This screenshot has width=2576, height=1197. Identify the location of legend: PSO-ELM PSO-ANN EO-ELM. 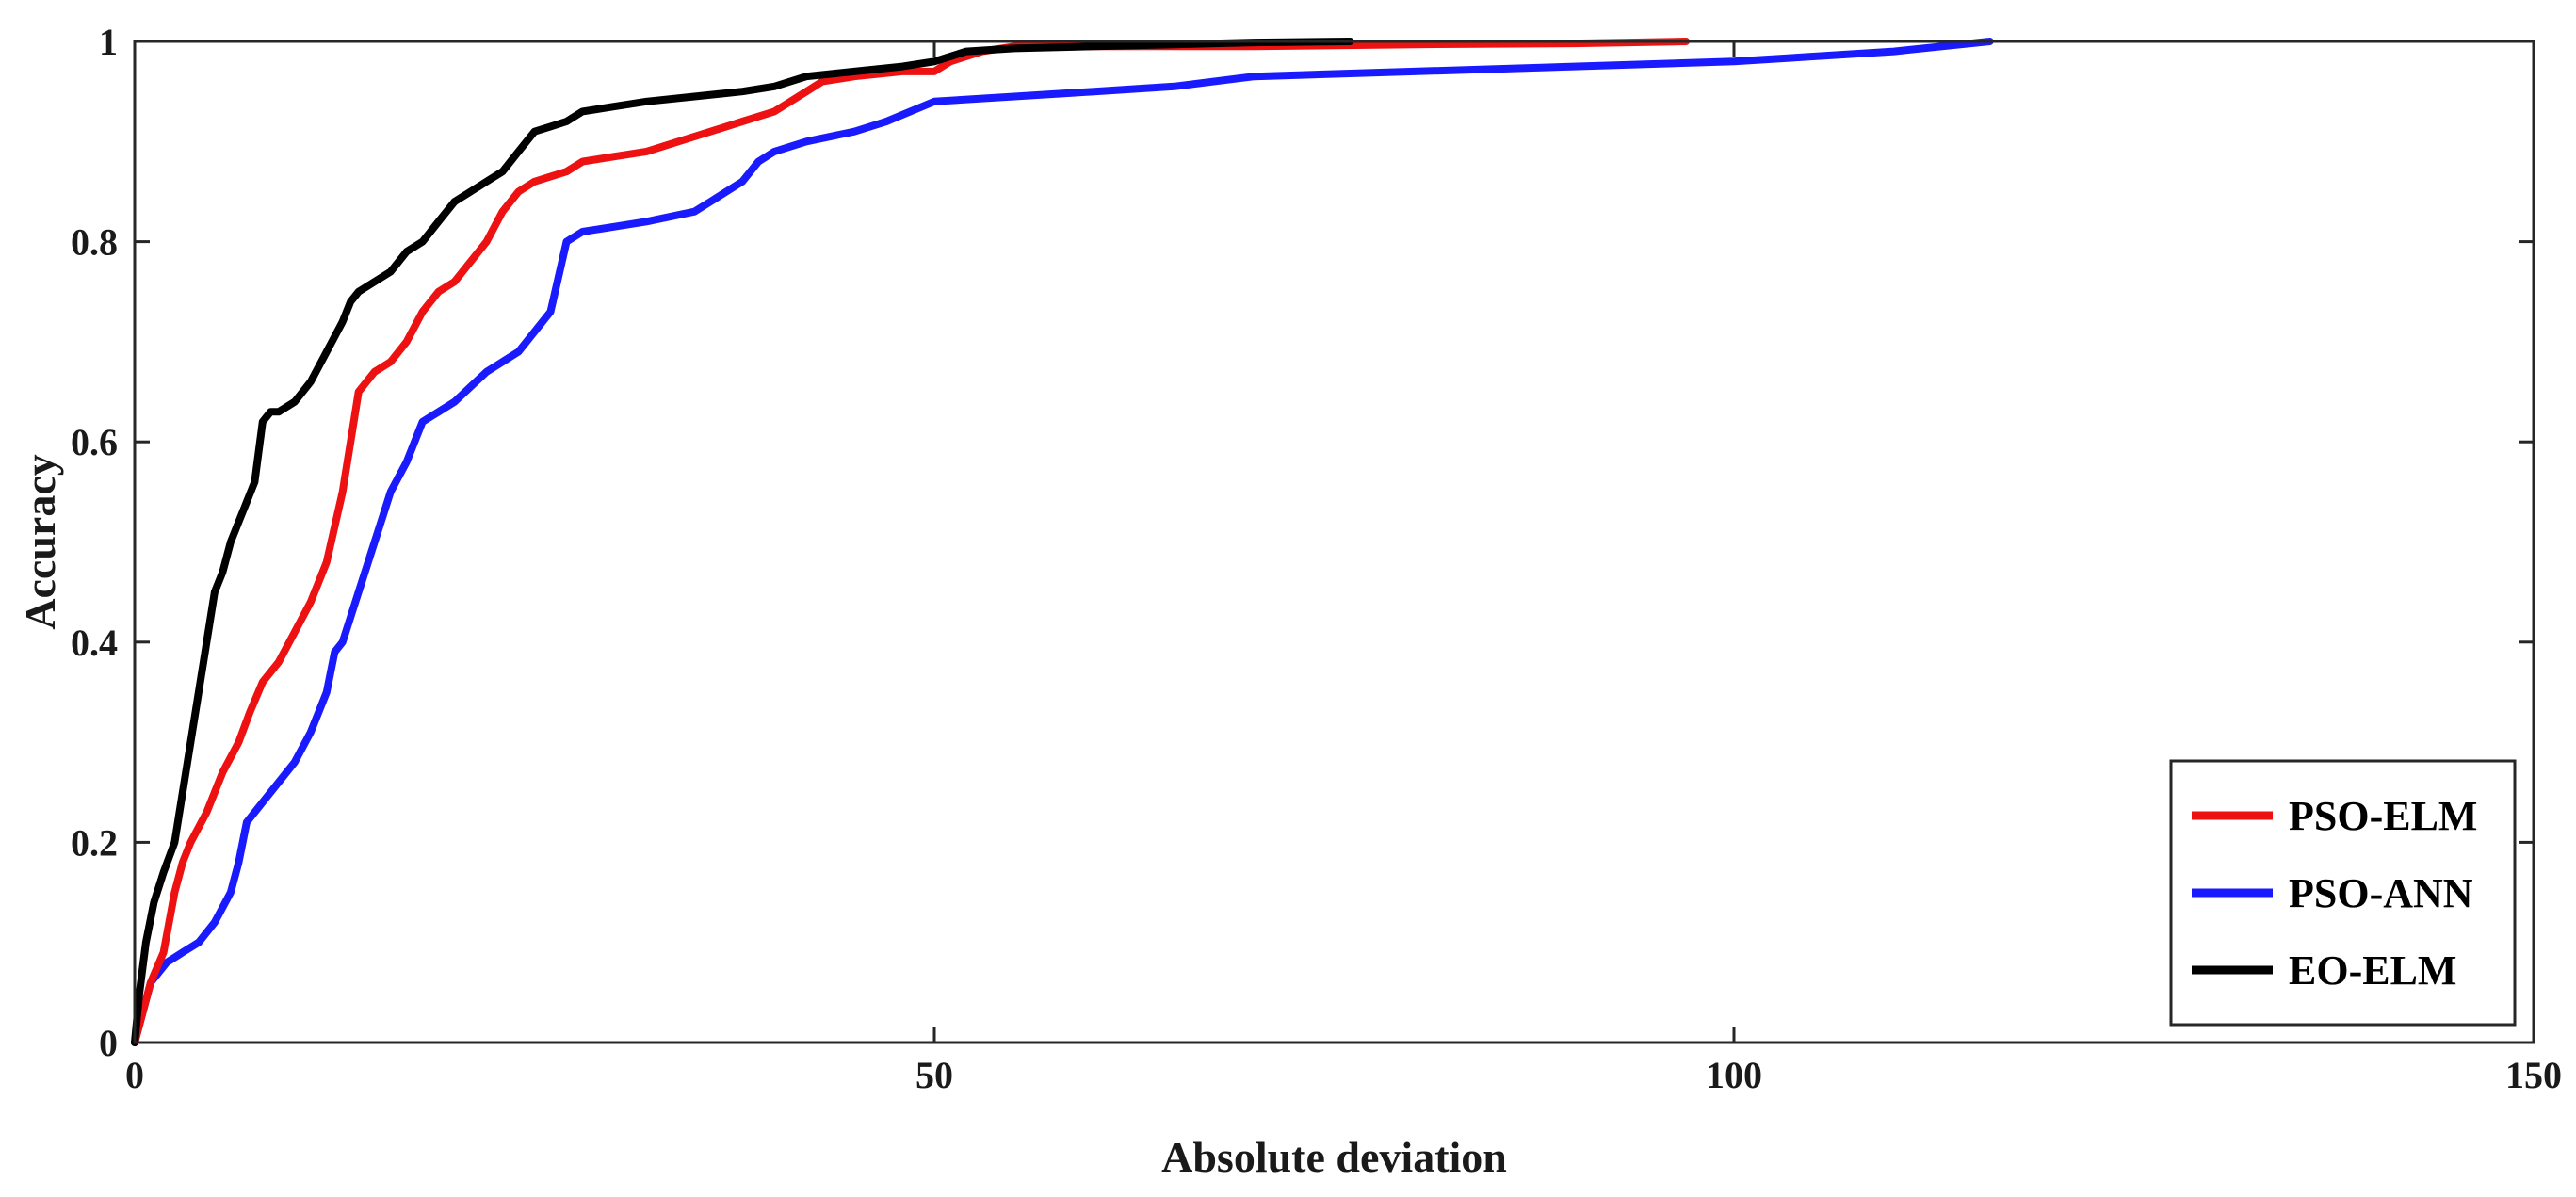
(2343, 893).